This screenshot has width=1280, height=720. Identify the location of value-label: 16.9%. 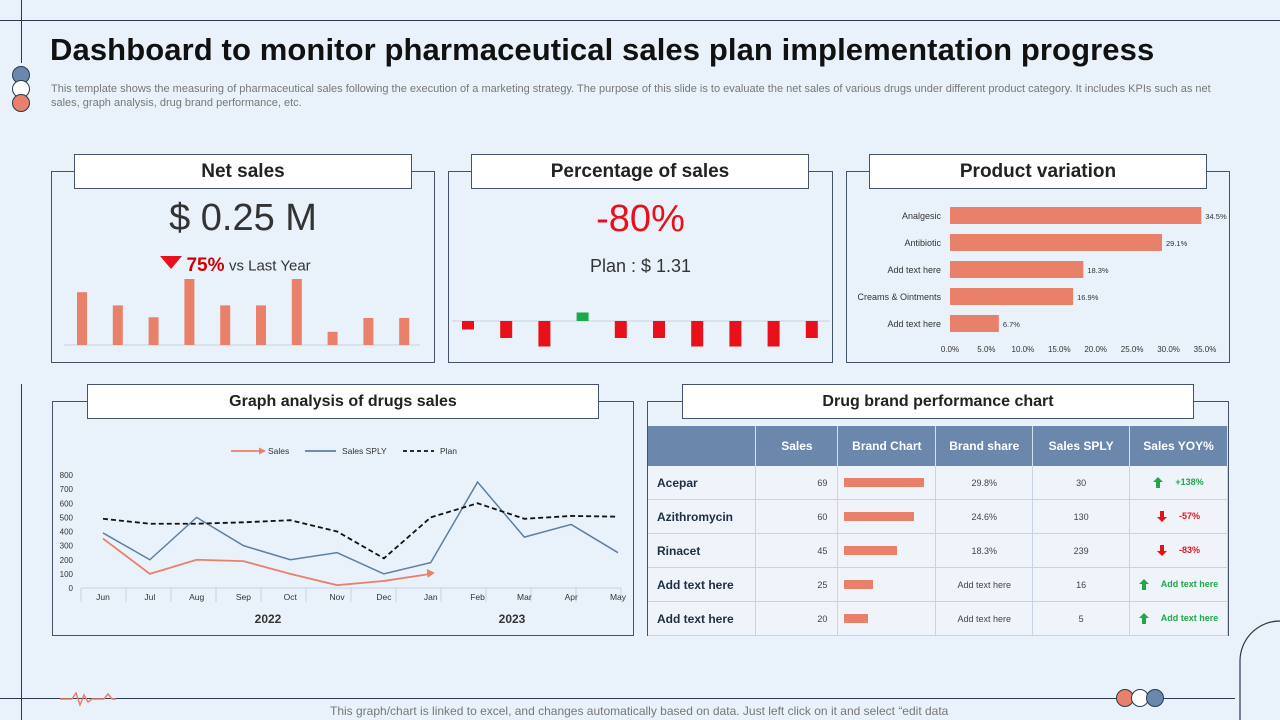
(1088, 297).